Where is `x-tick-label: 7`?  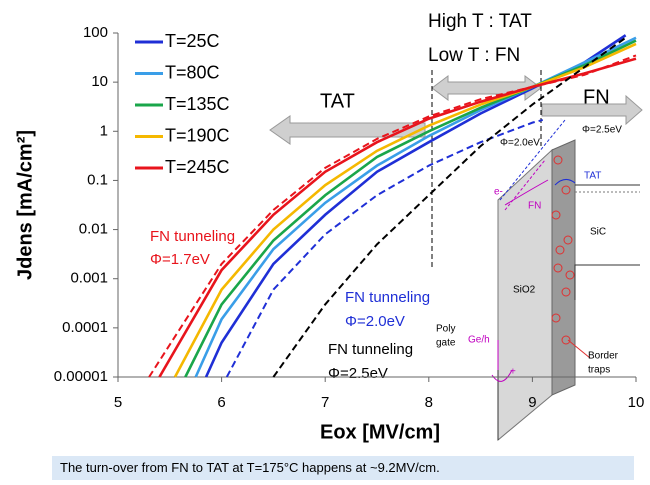 x-tick-label: 7 is located at coordinates (325, 402).